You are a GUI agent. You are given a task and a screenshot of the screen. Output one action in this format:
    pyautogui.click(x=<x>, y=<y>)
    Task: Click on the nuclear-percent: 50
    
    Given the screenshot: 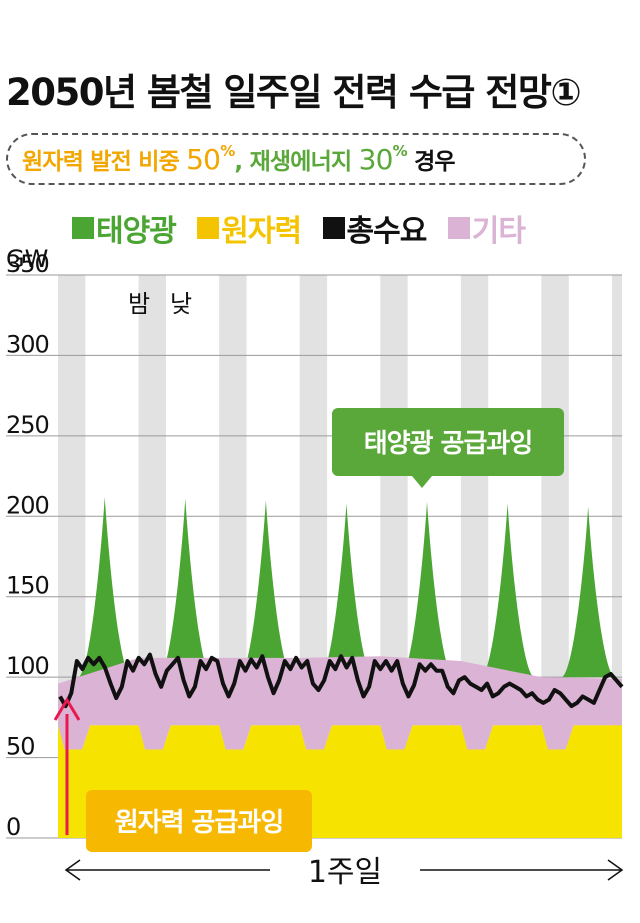 What is the action you would take?
    pyautogui.click(x=203, y=159)
    